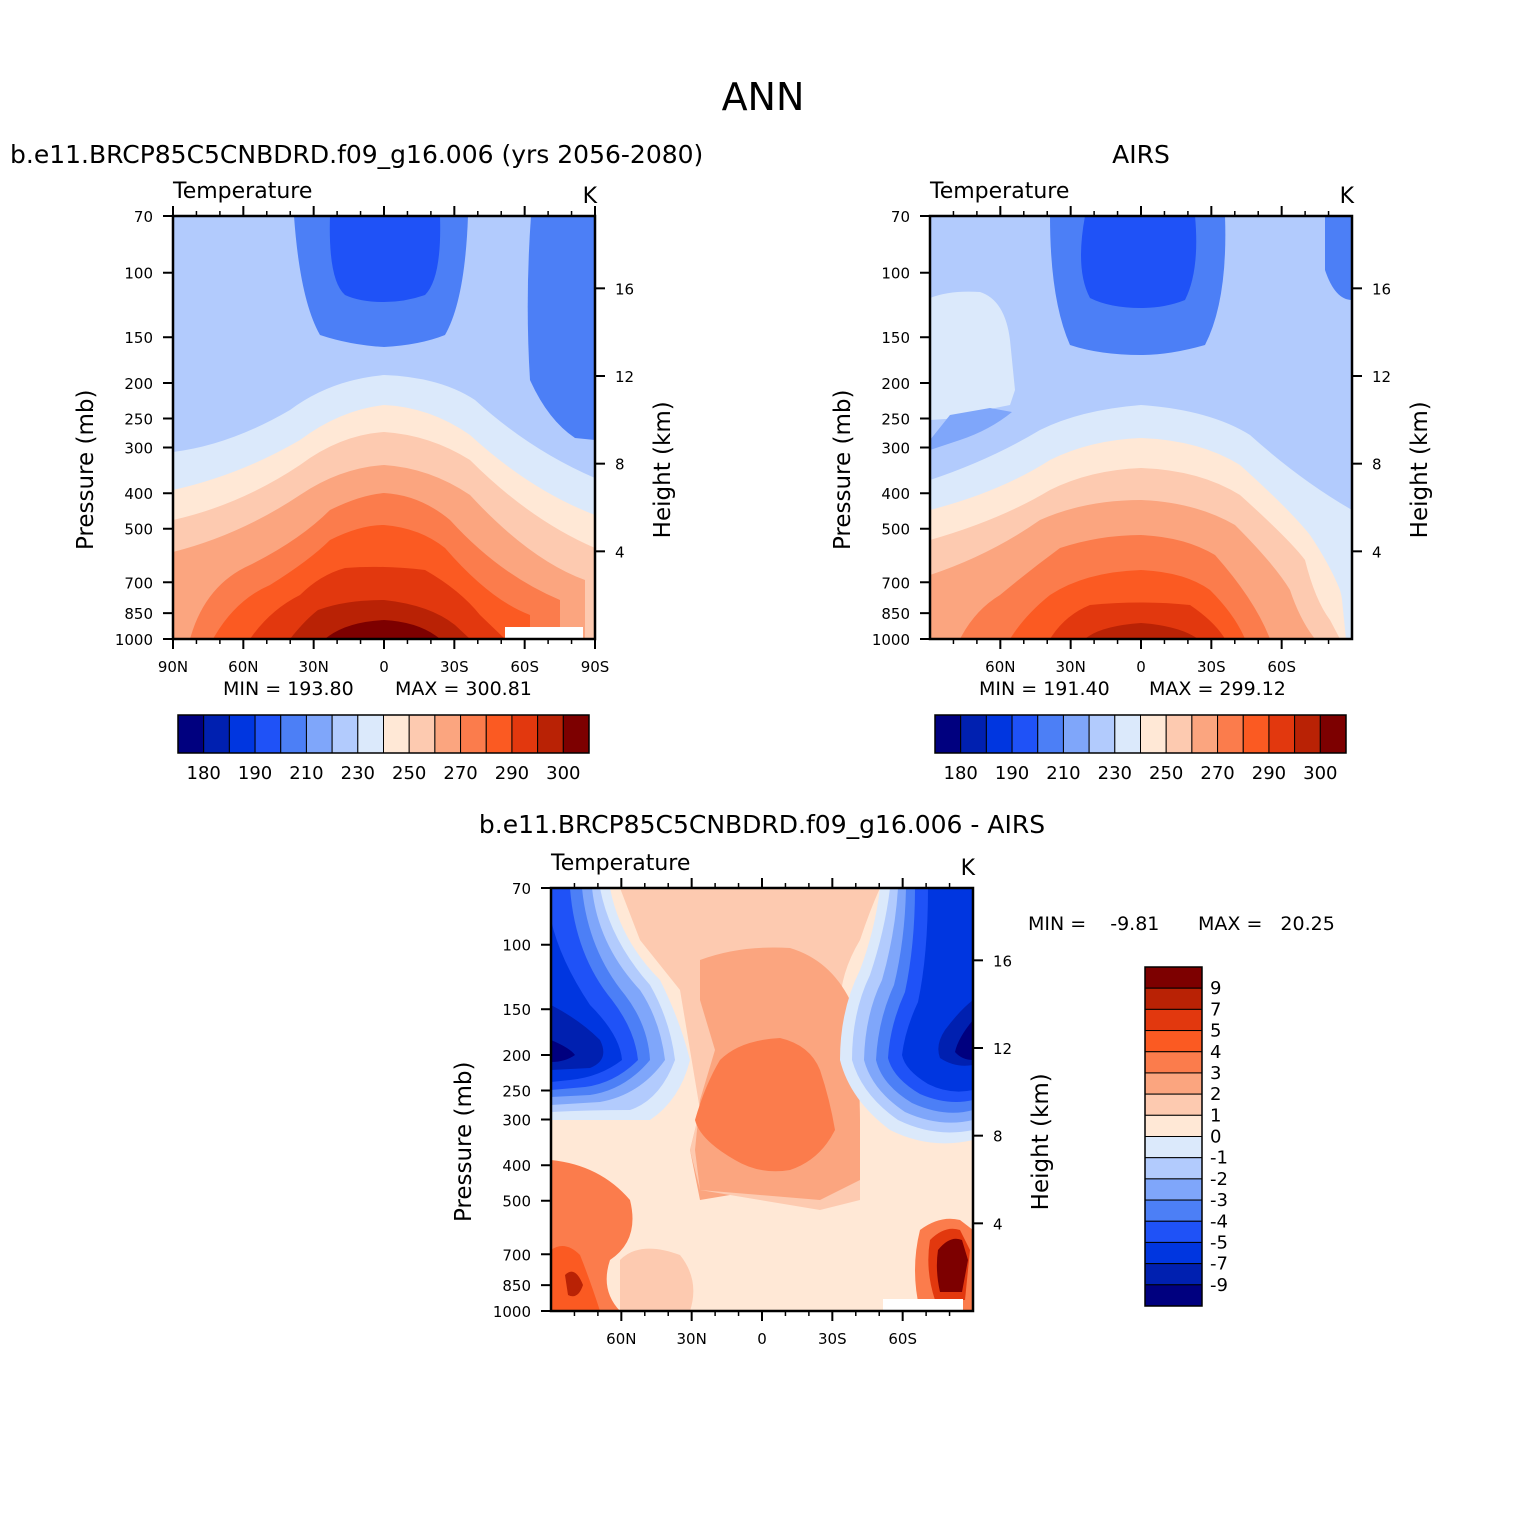  What do you see at coordinates (384, 667) in the screenshot?
I see `x-tick-label: 0` at bounding box center [384, 667].